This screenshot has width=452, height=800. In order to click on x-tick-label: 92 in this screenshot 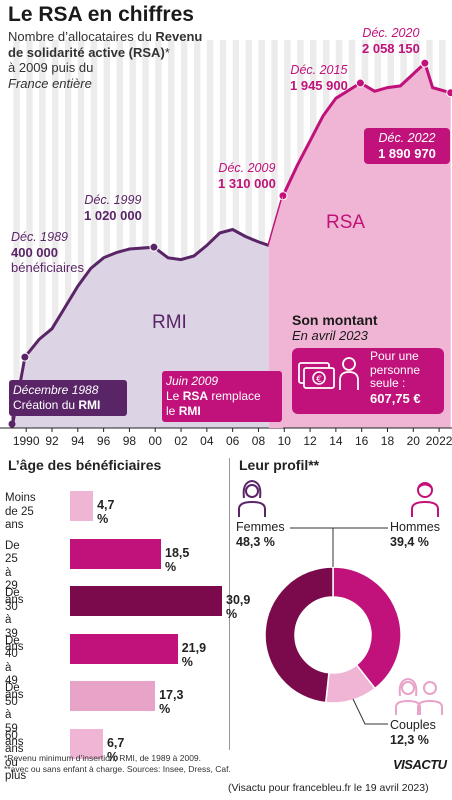, I will do `click(52, 441)`.